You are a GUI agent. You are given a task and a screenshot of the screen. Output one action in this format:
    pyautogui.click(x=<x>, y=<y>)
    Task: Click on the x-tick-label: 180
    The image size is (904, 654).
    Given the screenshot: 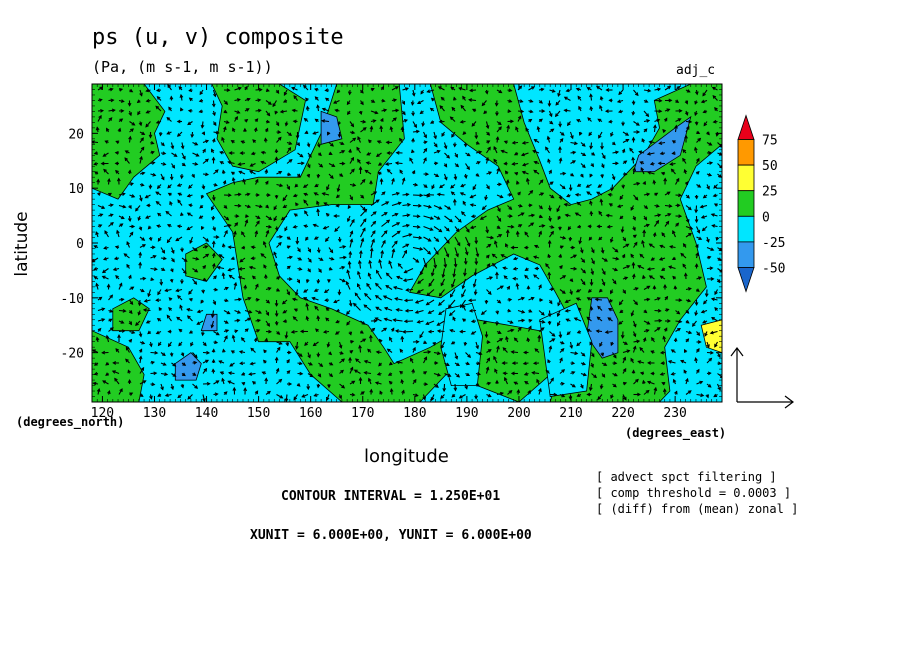 What is the action you would take?
    pyautogui.click(x=414, y=413)
    